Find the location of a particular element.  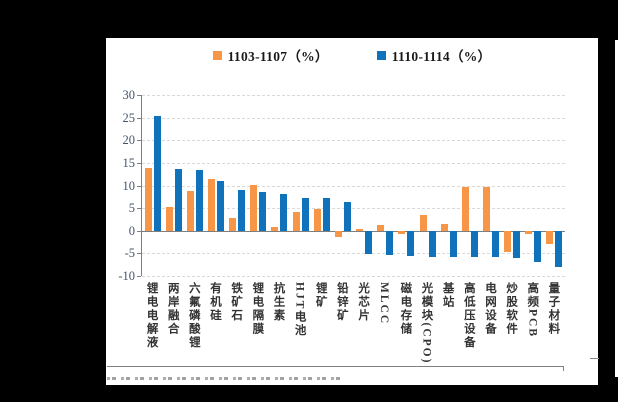

x-category-label-铅锌矿: 铅锌矿 is located at coordinates (341, 302).